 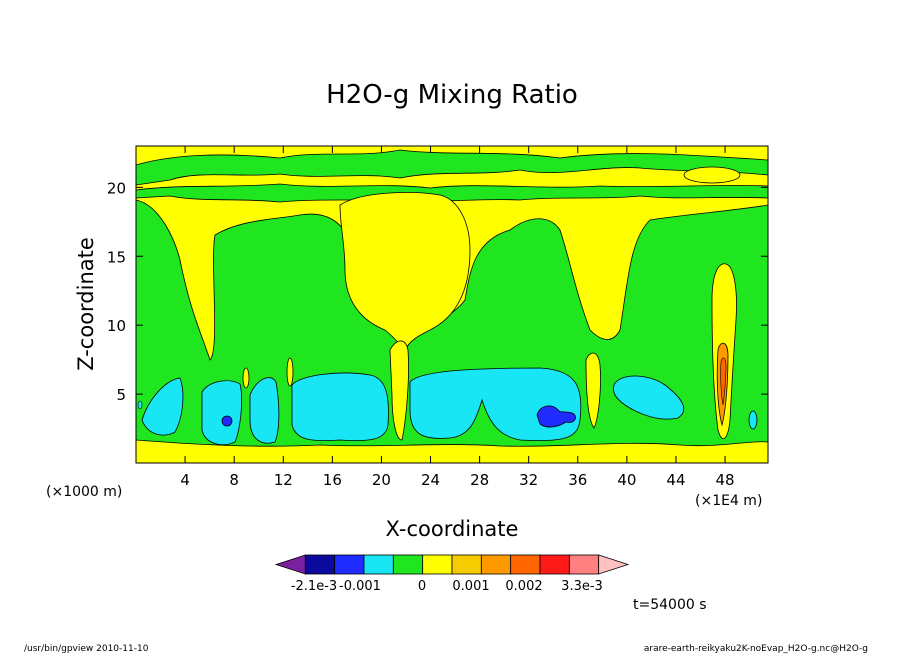 I want to click on lower-yellow-layer, so click(x=452, y=451).